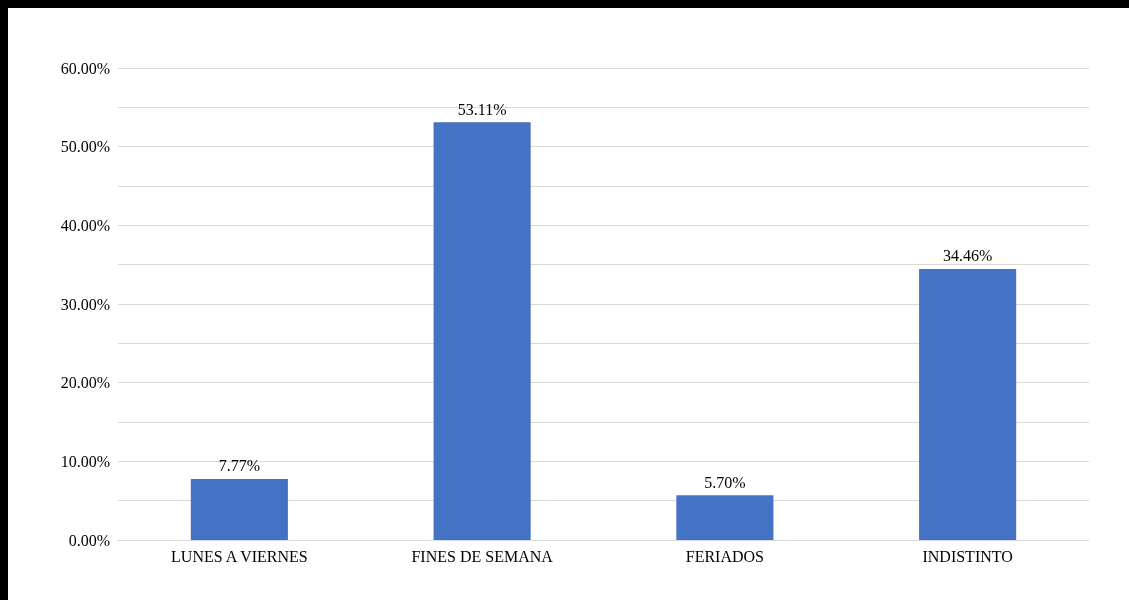  I want to click on y-tick-label: 0.00%, so click(89, 540).